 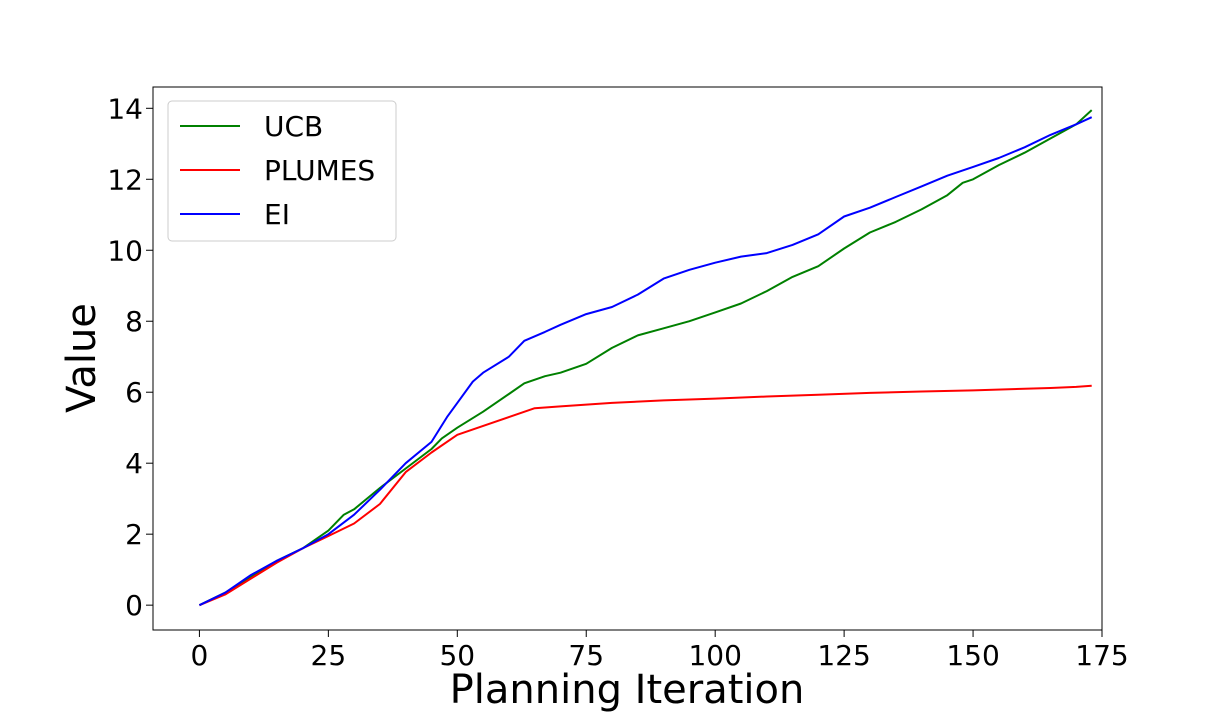 I want to click on y-tick-label: 12, so click(x=125, y=179).